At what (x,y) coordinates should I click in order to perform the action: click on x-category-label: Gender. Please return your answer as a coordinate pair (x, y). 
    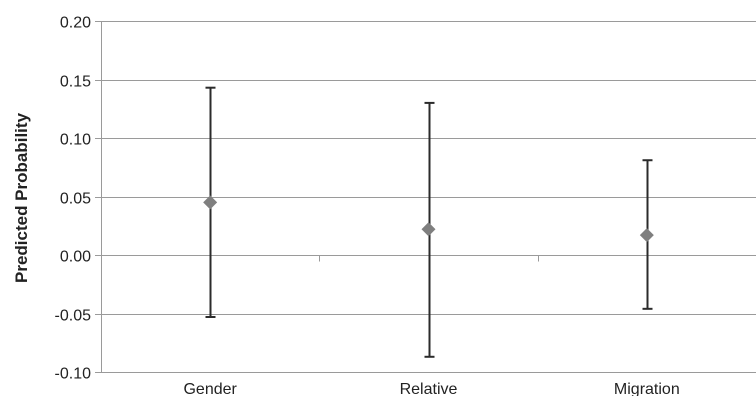
    Looking at the image, I should click on (210, 388).